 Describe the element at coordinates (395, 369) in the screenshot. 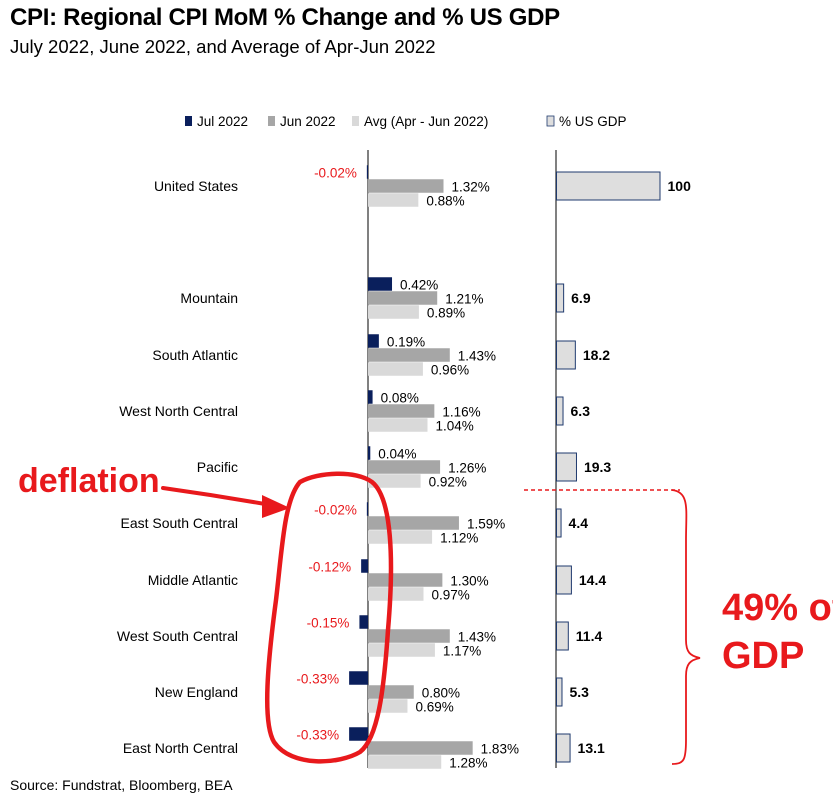

I see `bar-avg-apr-jun-2022-south-atlantic` at that location.